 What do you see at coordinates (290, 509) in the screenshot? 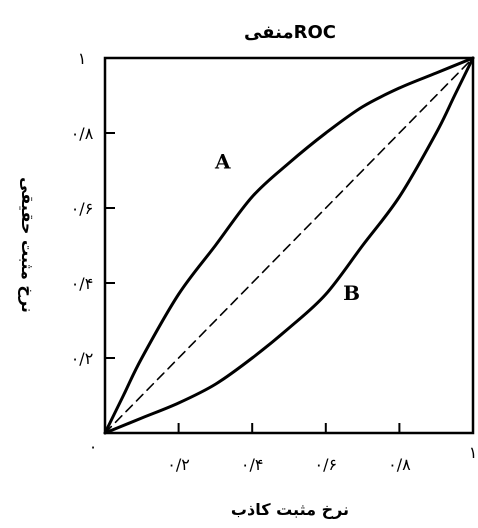
I see `x-axis-title: نرخ مثبت کاذب` at bounding box center [290, 509].